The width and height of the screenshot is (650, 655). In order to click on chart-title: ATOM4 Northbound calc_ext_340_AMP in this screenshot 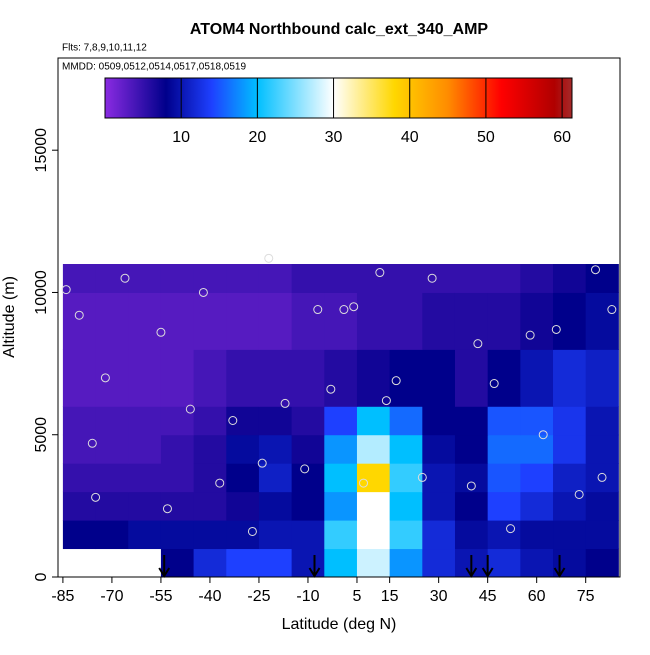, I will do `click(339, 29)`.